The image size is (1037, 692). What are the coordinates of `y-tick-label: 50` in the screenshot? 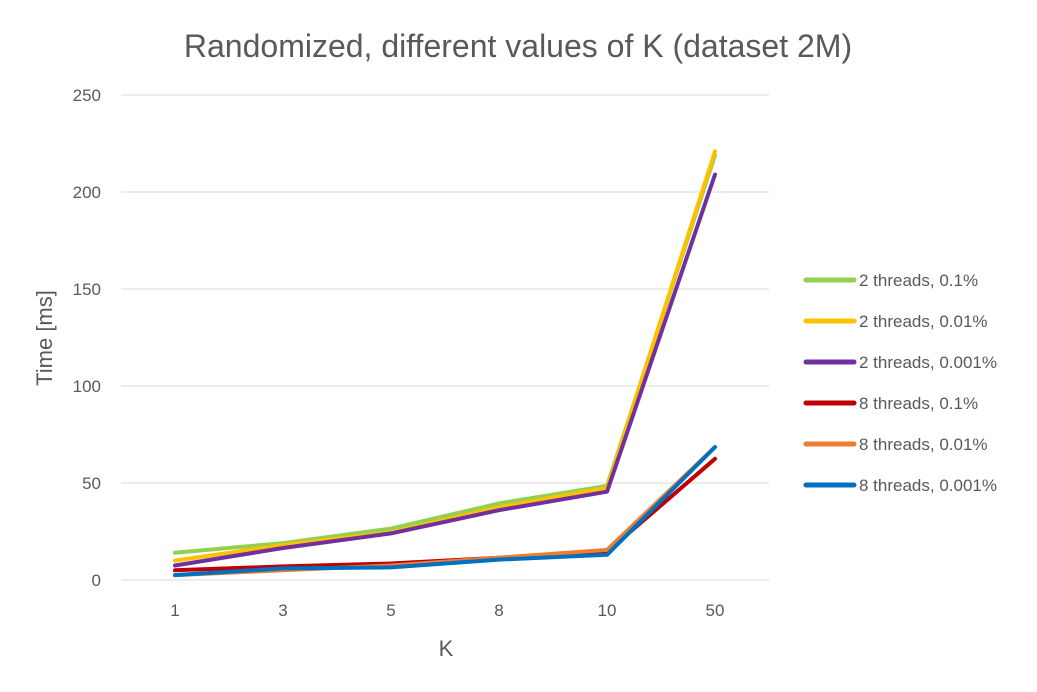 It's located at (91, 483).